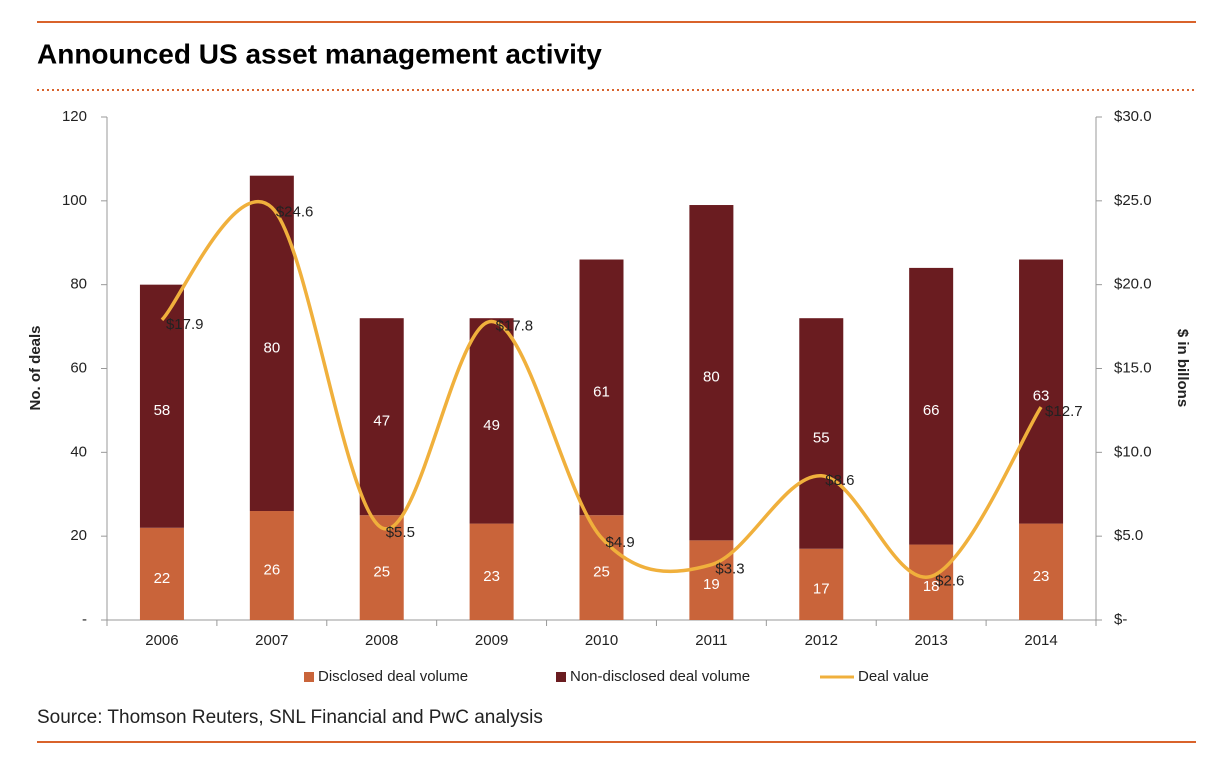  Describe the element at coordinates (711, 584) in the screenshot. I see `bar-label: 19` at that location.